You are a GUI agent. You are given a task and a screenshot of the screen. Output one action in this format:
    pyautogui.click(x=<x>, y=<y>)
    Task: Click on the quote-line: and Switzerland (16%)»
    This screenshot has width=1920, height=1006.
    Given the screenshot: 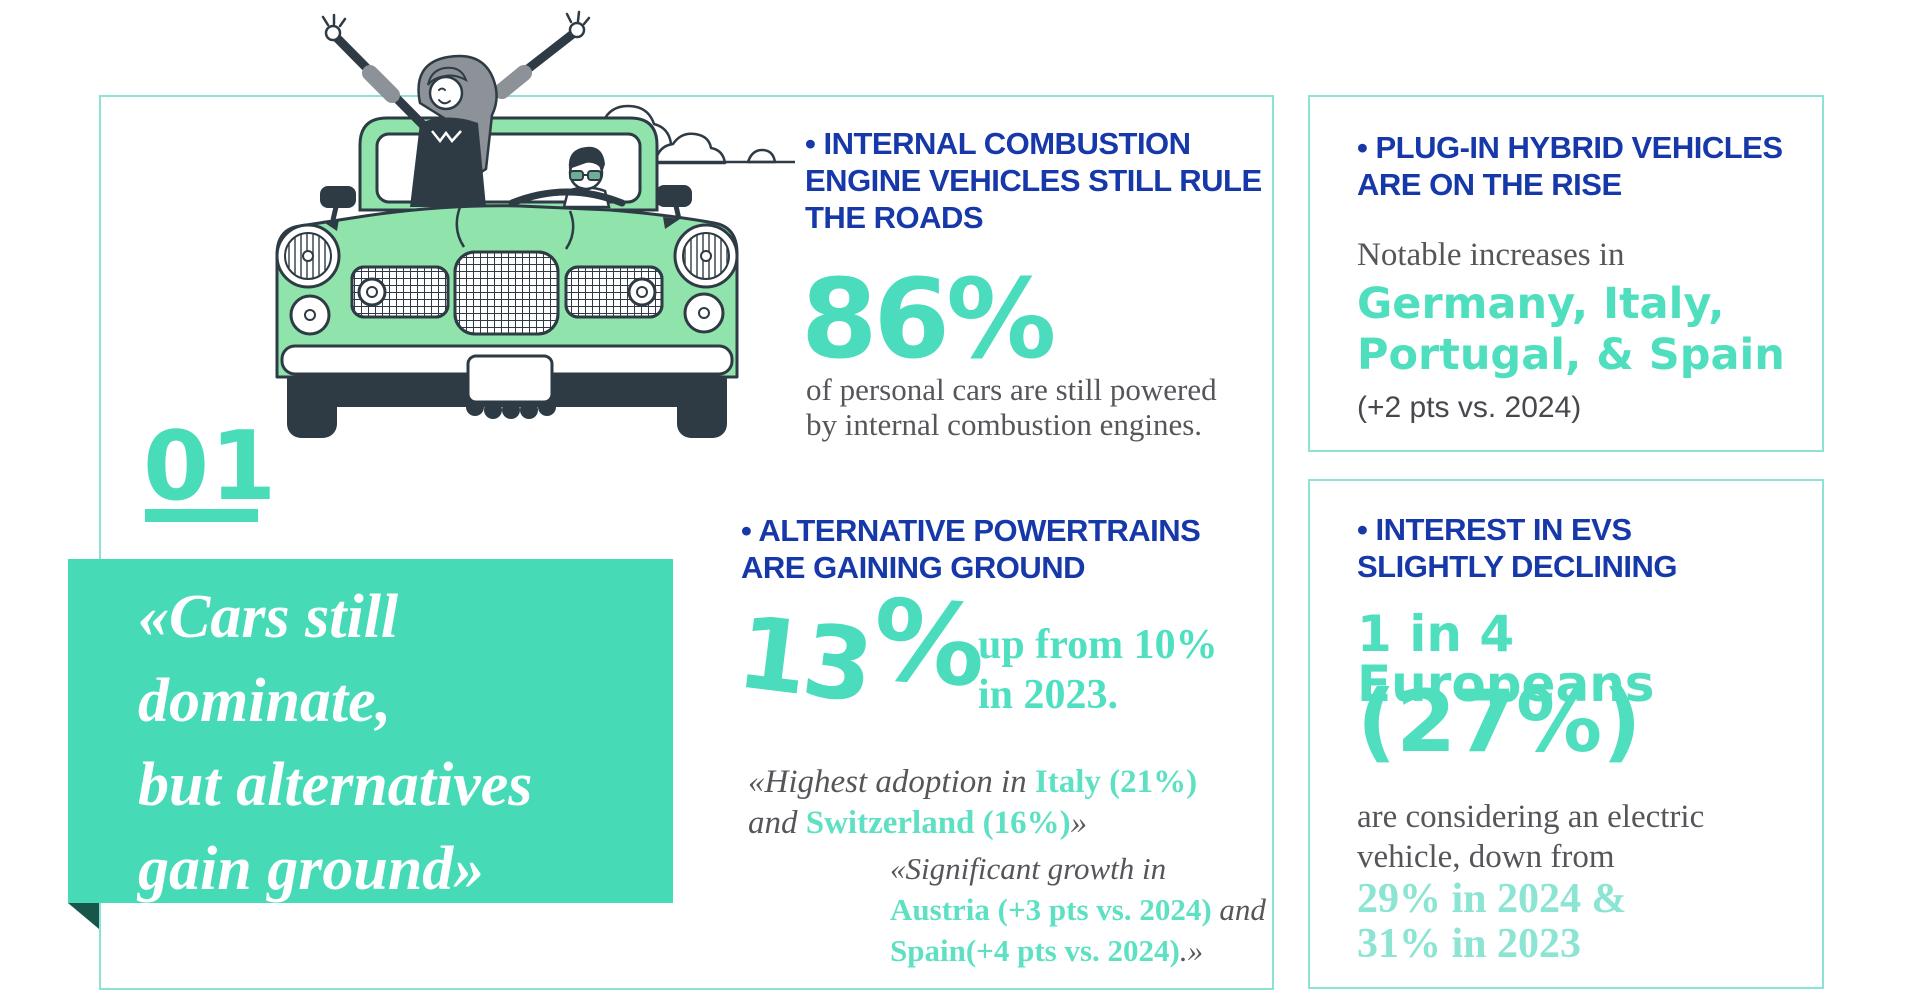 What is the action you would take?
    pyautogui.click(x=972, y=823)
    